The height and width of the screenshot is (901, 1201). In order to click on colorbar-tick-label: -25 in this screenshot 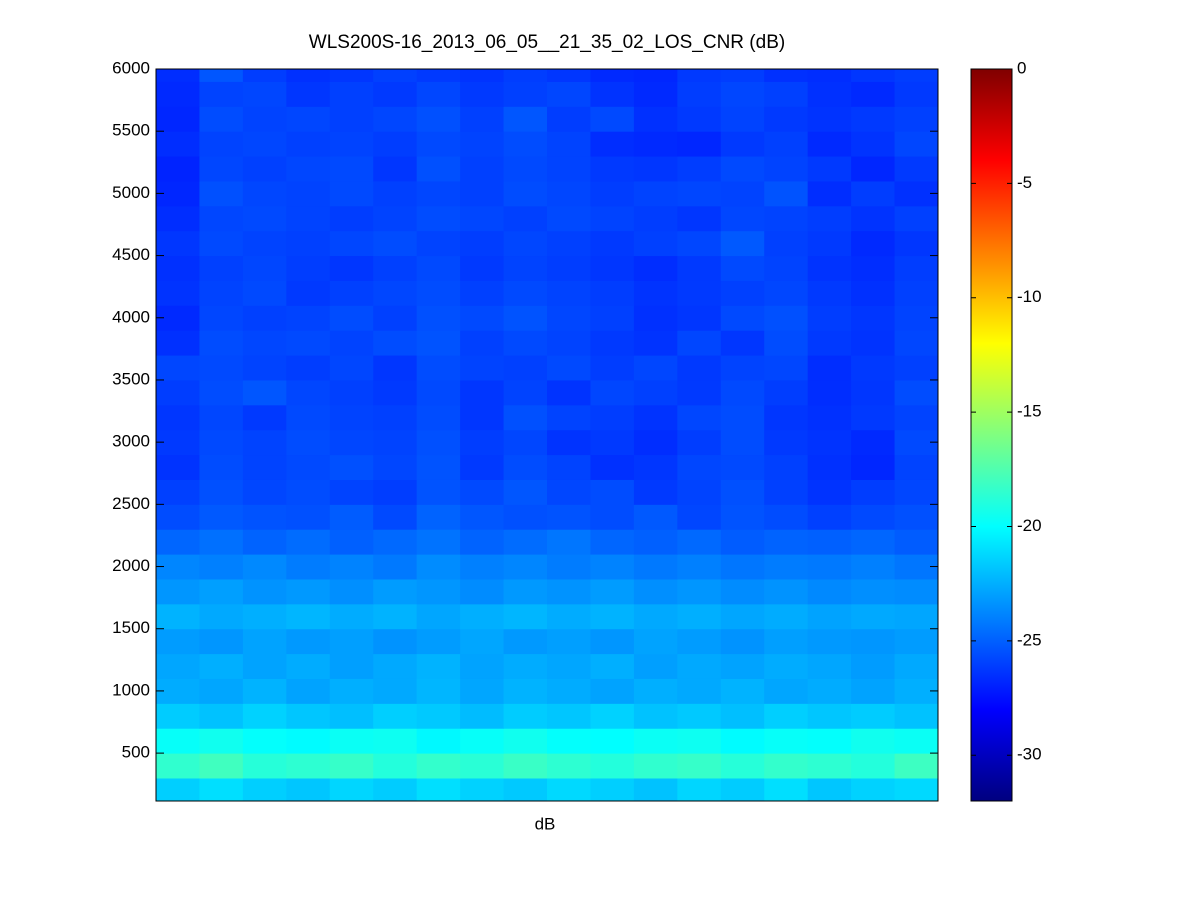, I will do `click(1029, 639)`.